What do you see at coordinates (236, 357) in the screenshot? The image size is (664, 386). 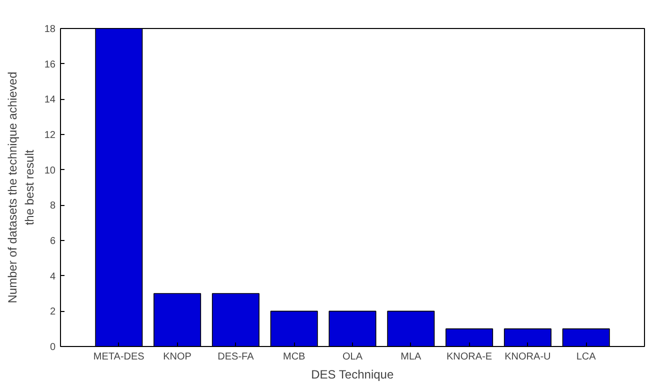 I see `x-tick-label: DES-FA` at bounding box center [236, 357].